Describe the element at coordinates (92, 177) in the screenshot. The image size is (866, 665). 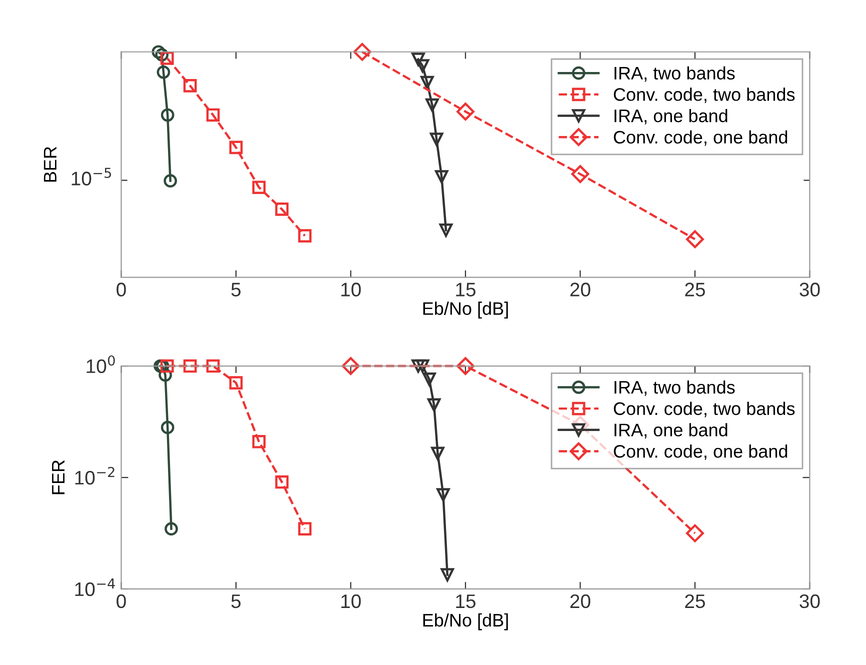
I see `text: 10$^{−5}$` at that location.